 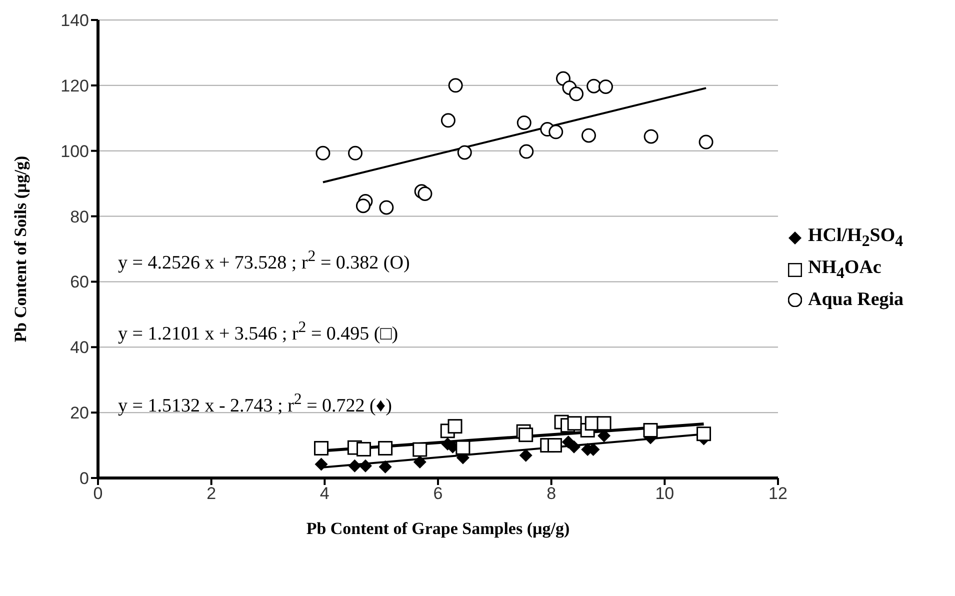 What do you see at coordinates (856, 299) in the screenshot?
I see `legend-label: Aqua Regia` at bounding box center [856, 299].